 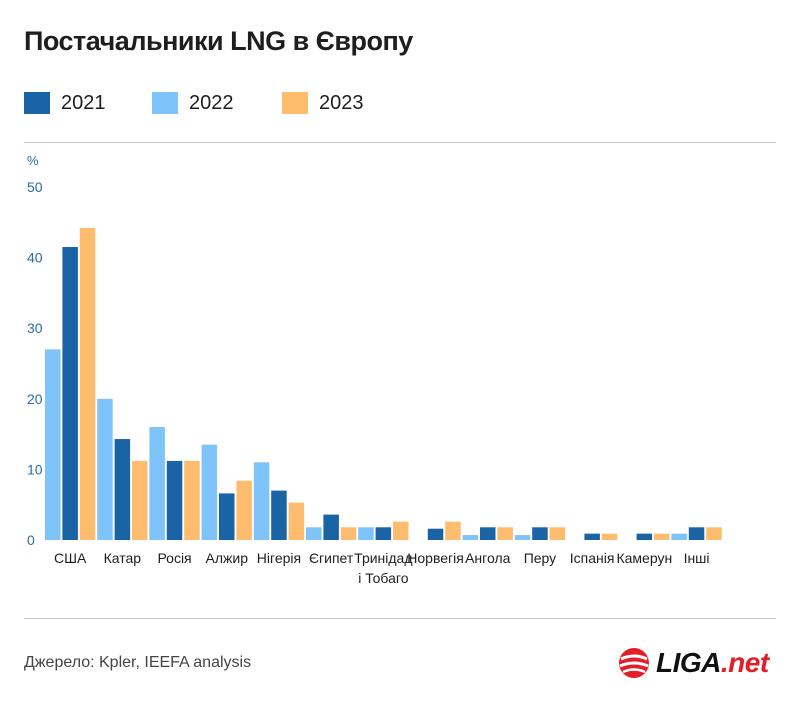 I want to click on logo-brand: LIGA, so click(x=688, y=662).